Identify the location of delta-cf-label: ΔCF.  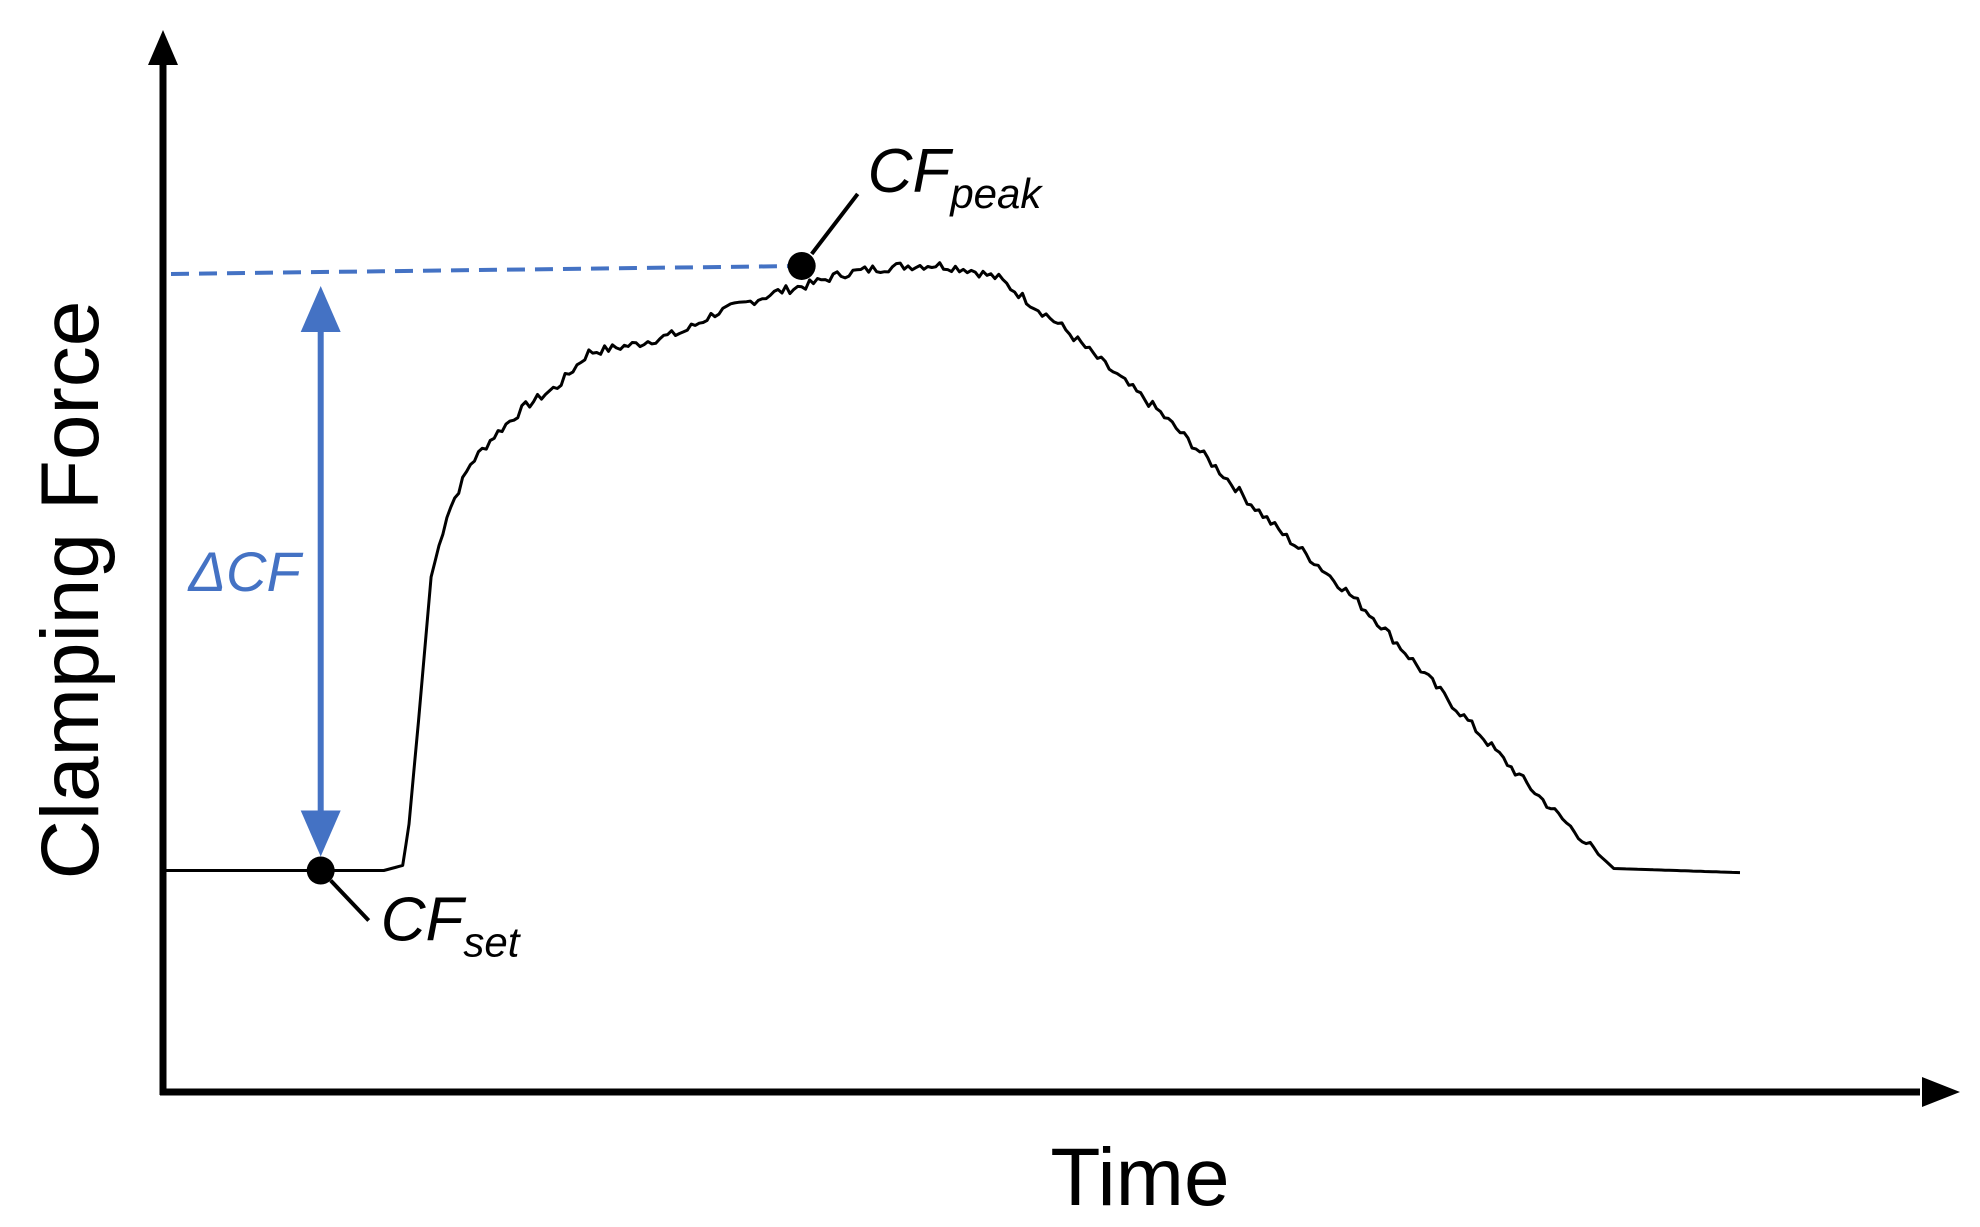
(244, 571).